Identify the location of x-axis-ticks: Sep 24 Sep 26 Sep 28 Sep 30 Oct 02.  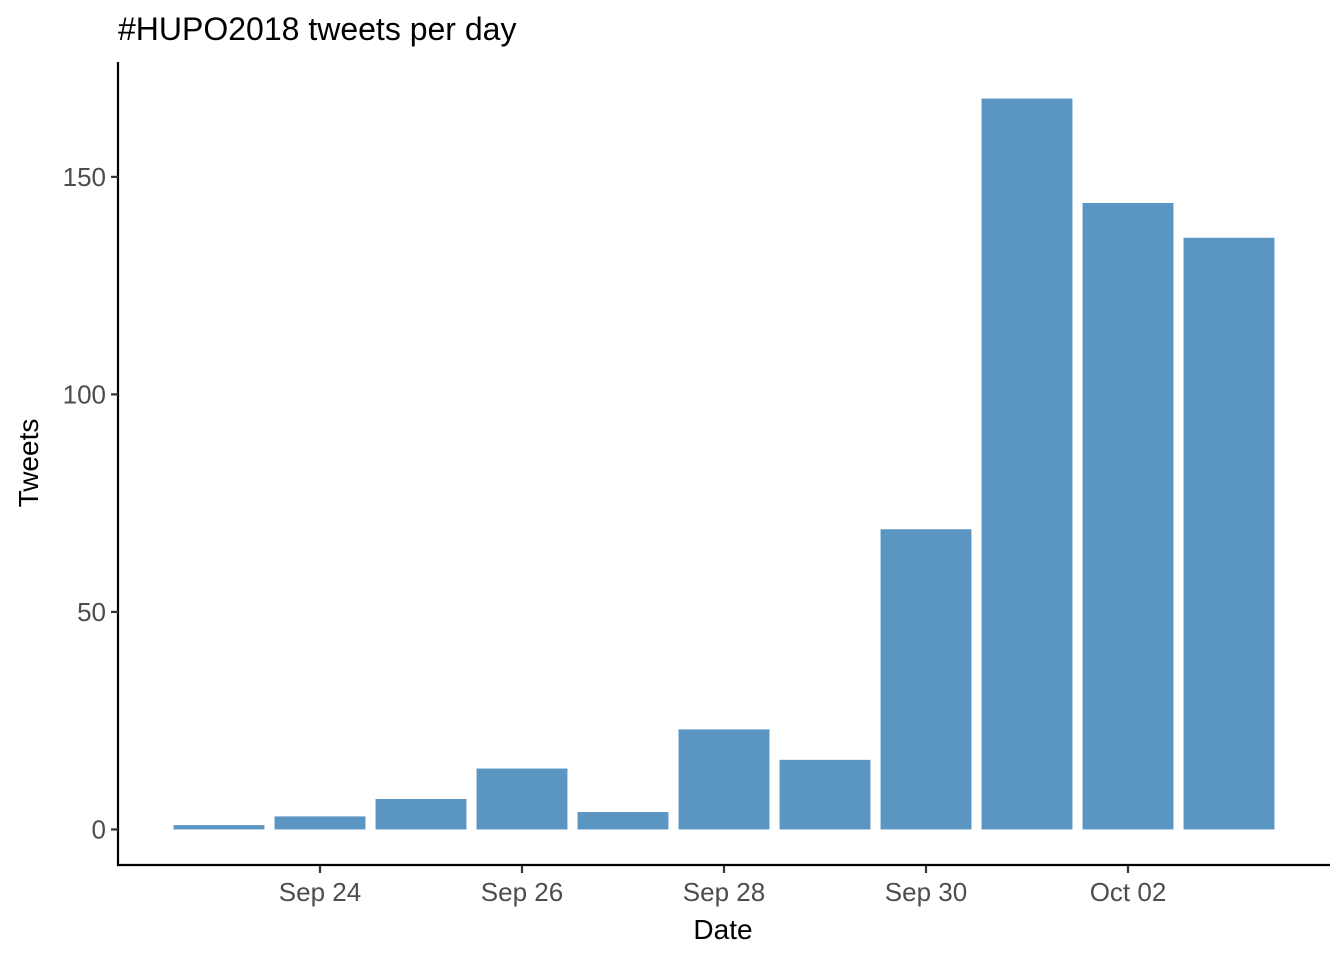
(723, 886).